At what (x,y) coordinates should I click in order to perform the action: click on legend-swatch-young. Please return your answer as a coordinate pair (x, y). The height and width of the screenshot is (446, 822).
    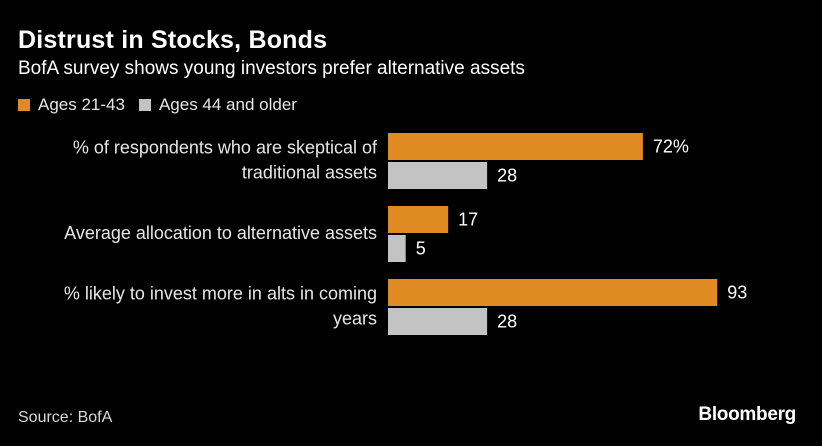
    Looking at the image, I should click on (24, 105).